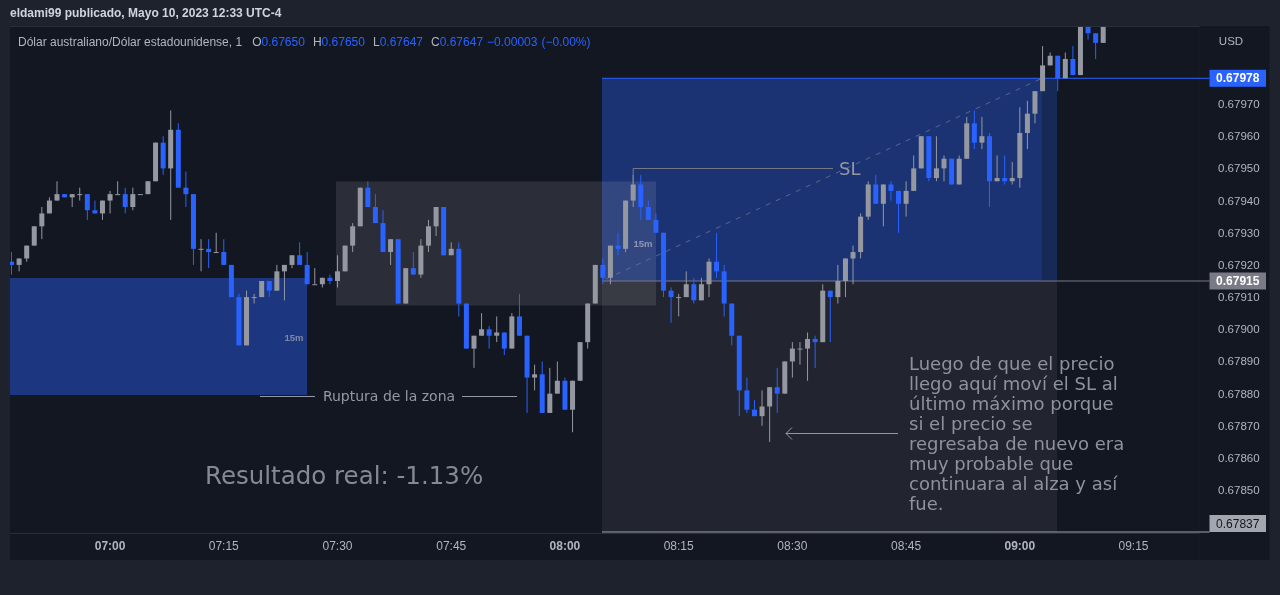  What do you see at coordinates (344, 475) in the screenshot?
I see `annotation: Resultado real: -1.13%` at bounding box center [344, 475].